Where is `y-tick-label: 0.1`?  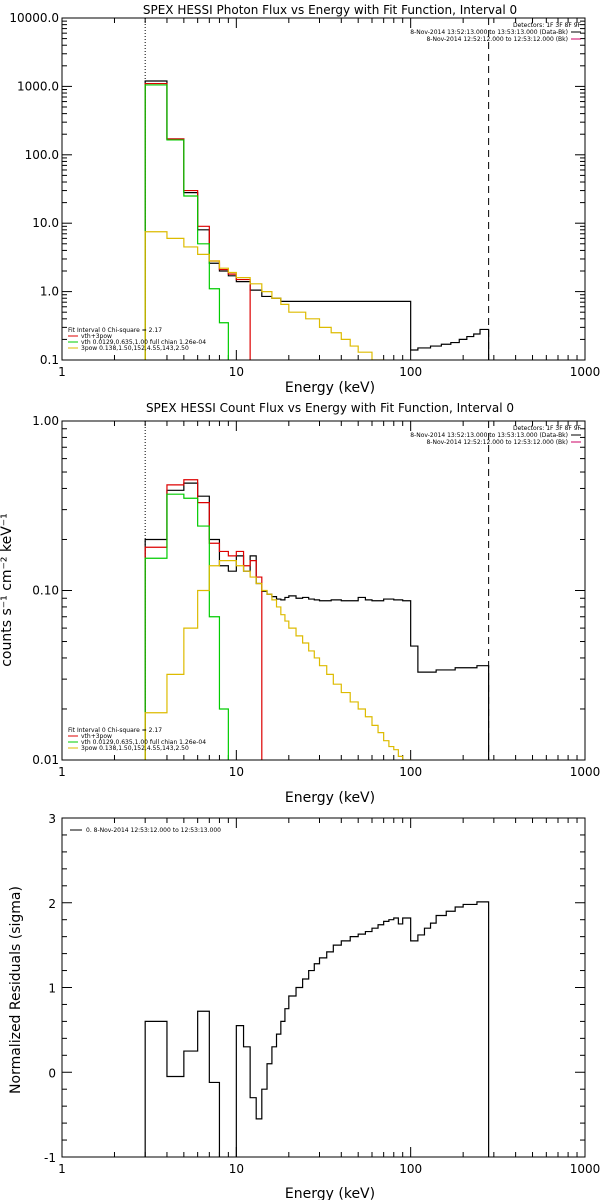 y-tick-label: 0.1 is located at coordinates (49, 360).